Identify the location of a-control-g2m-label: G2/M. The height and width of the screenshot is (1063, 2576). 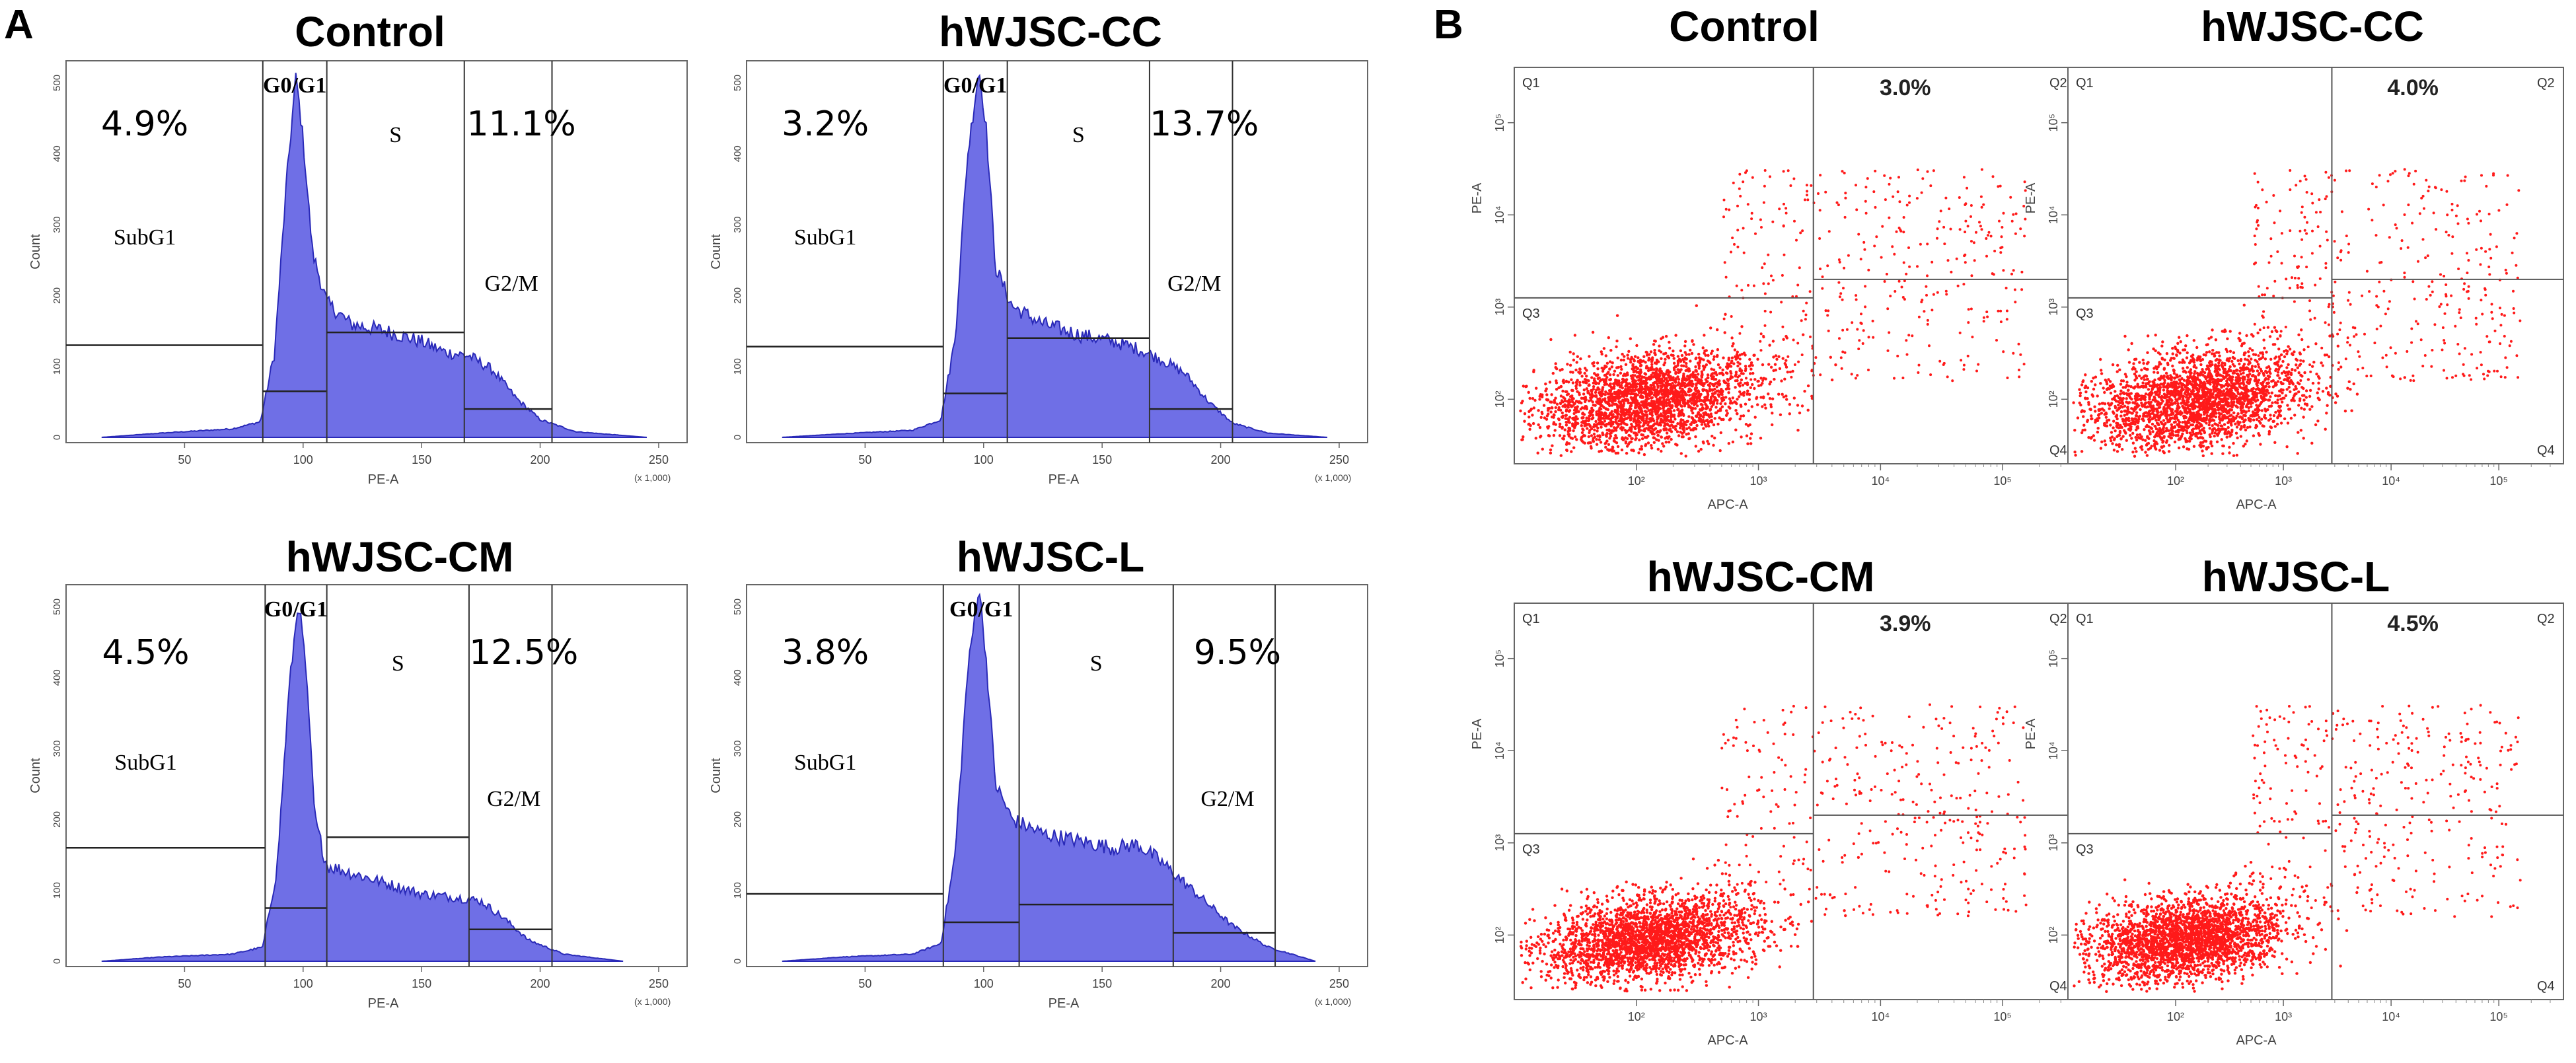
(511, 284).